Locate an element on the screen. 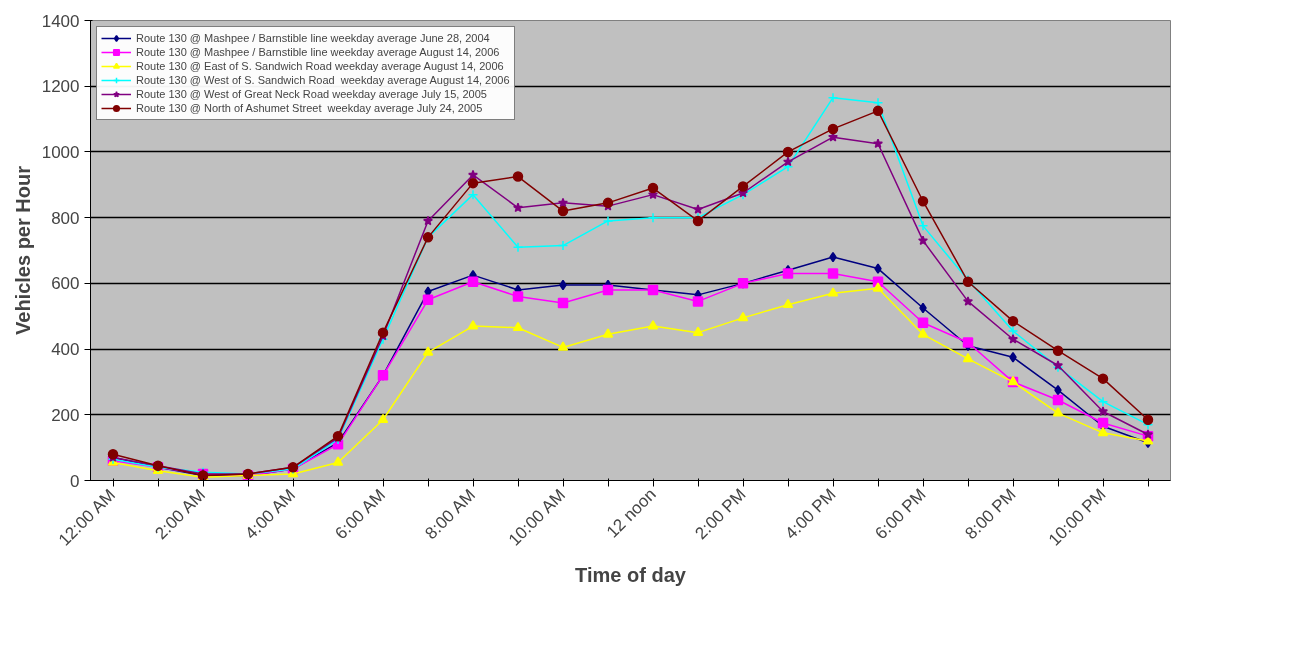 The image size is (1302, 664). legend-label: Route 130 @ West of S. Sandwich Road weekday average August 14, 2006 is located at coordinates (323, 80).